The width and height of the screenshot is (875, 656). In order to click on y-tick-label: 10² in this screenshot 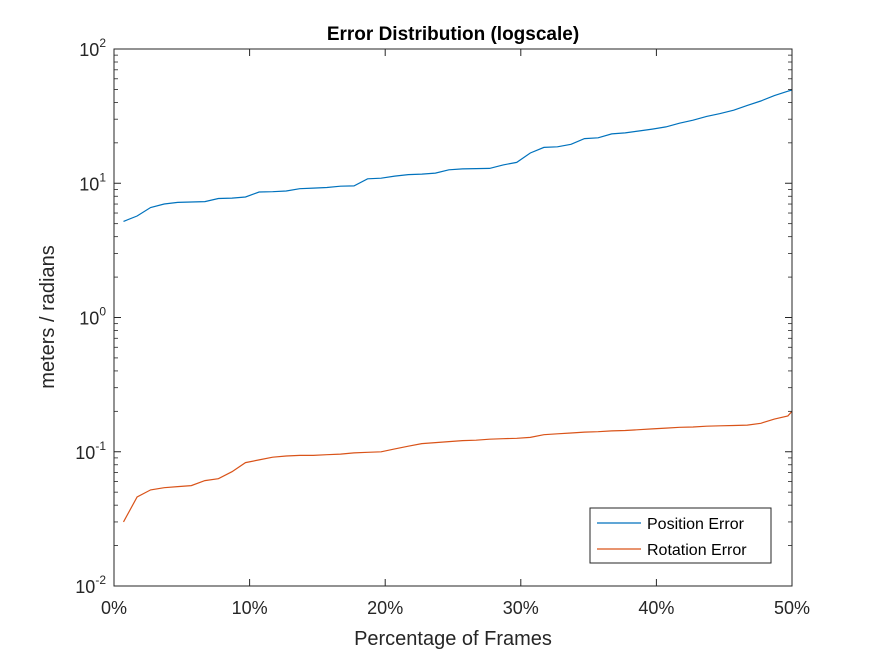, I will do `click(92, 48)`.